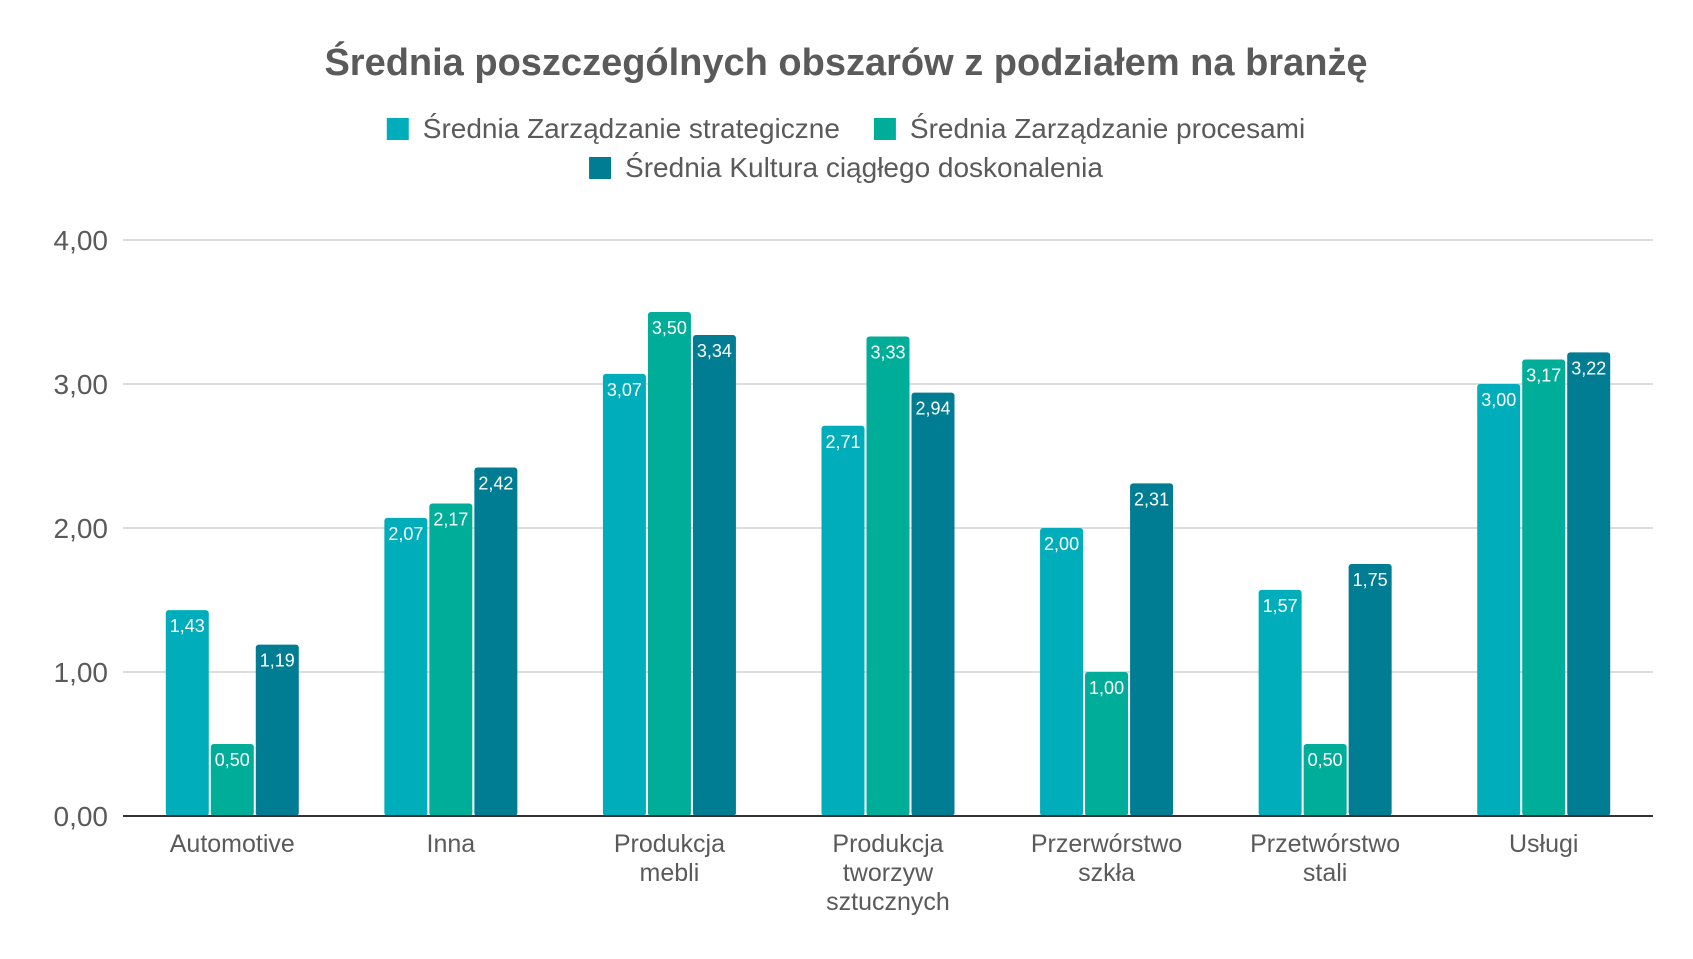 This screenshot has width=1693, height=959. What do you see at coordinates (187, 626) in the screenshot?
I see `data-label: 1,43` at bounding box center [187, 626].